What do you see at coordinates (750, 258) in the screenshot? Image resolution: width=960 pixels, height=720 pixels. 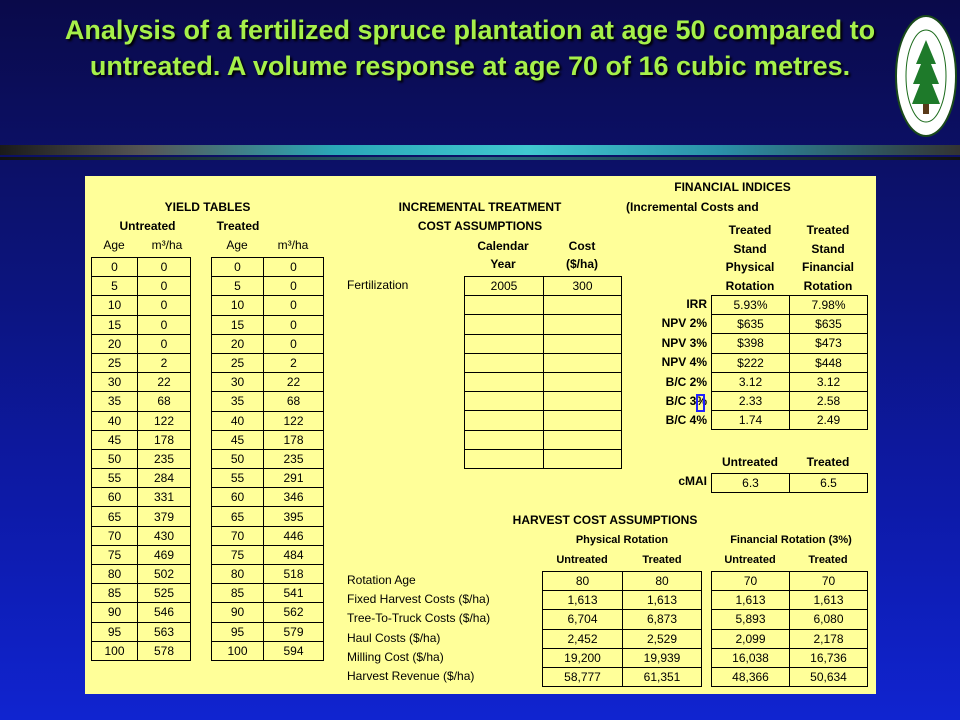 I see `physical-rotation-header: Treated Stand Physical Rotation` at bounding box center [750, 258].